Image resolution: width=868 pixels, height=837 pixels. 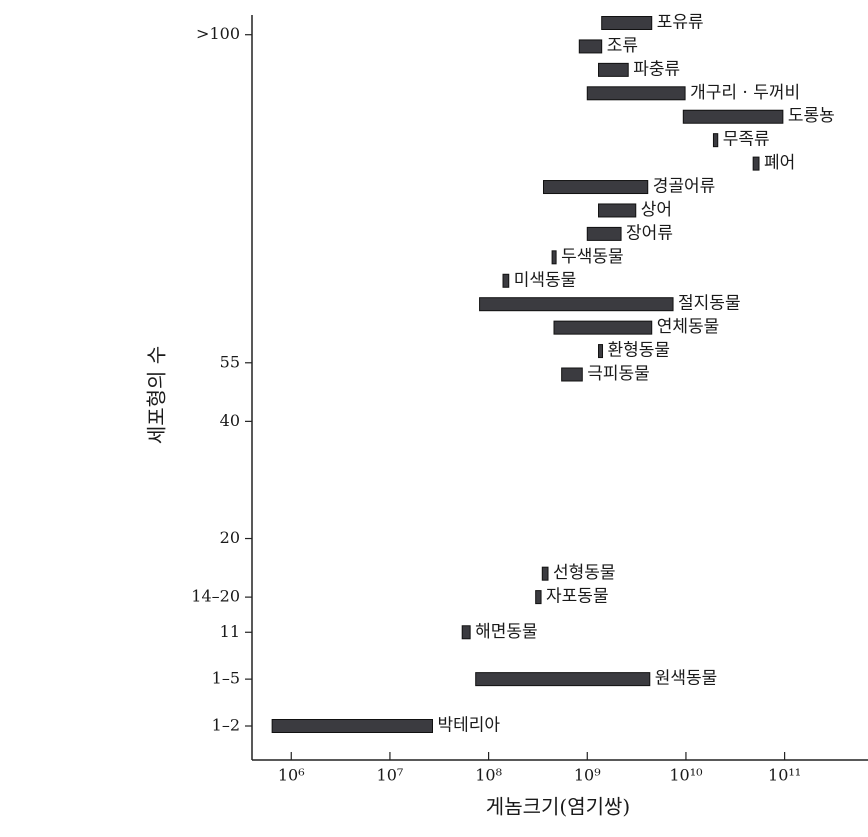 I want to click on x-axis-title: 게놈크기(염기쌍), so click(x=558, y=807).